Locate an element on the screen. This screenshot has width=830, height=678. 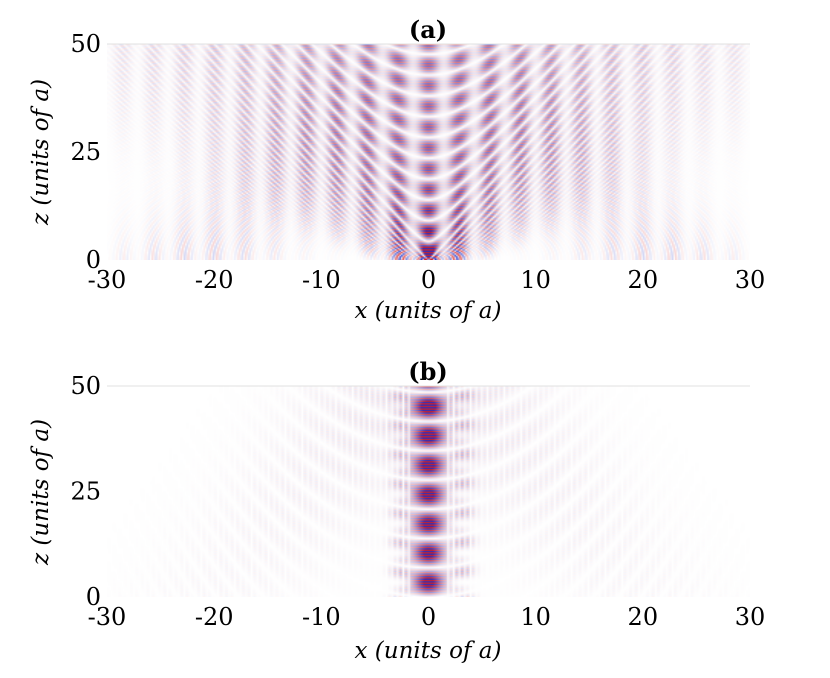
panel-title-b: (b) is located at coordinates (428, 371).